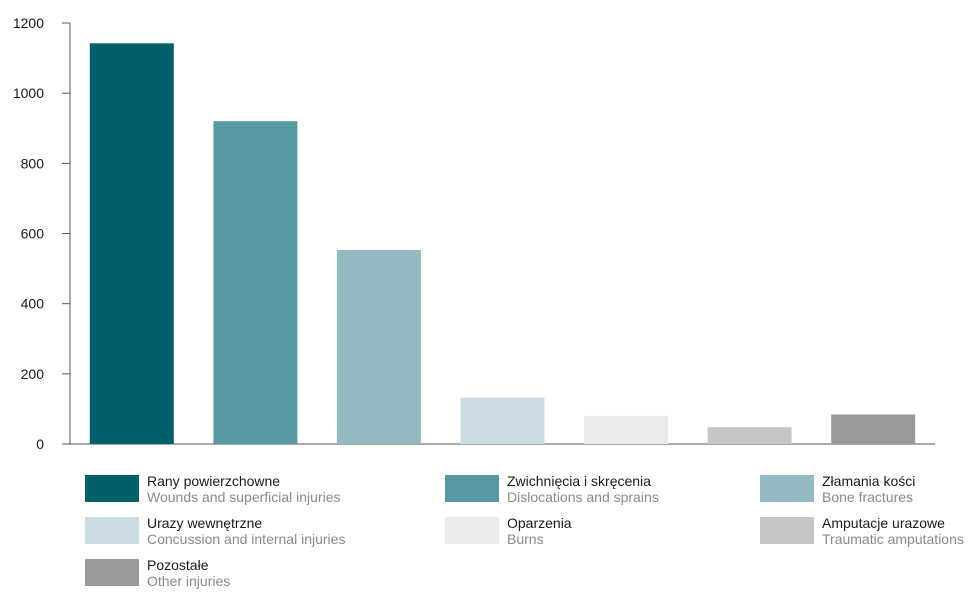  I want to click on y-tick-label: 200, so click(33, 374).